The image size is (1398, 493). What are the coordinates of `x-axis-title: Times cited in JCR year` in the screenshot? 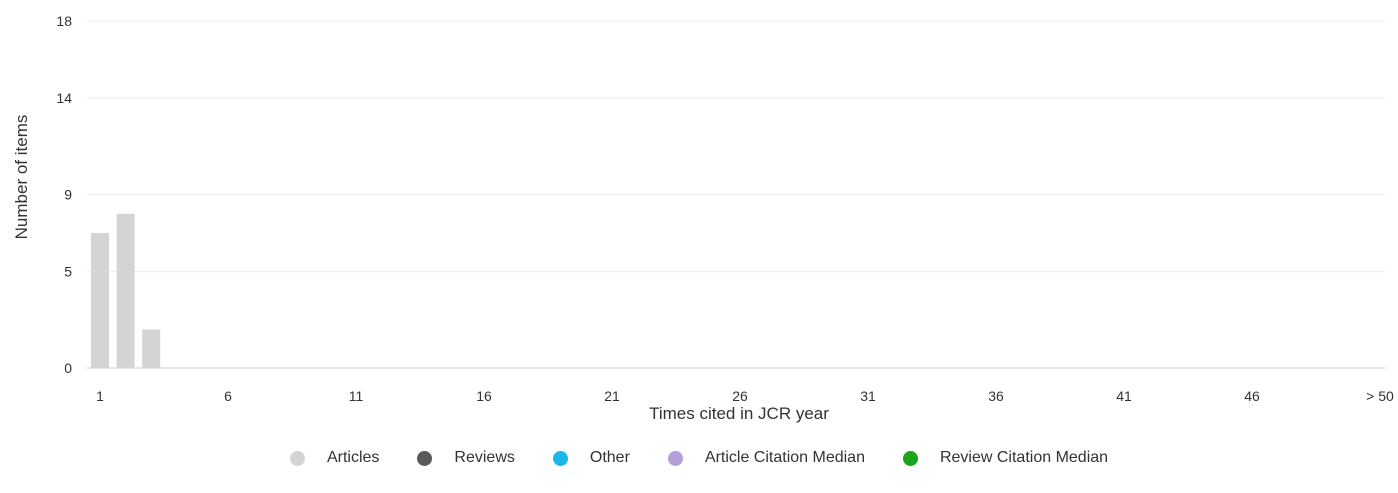 It's located at (739, 413).